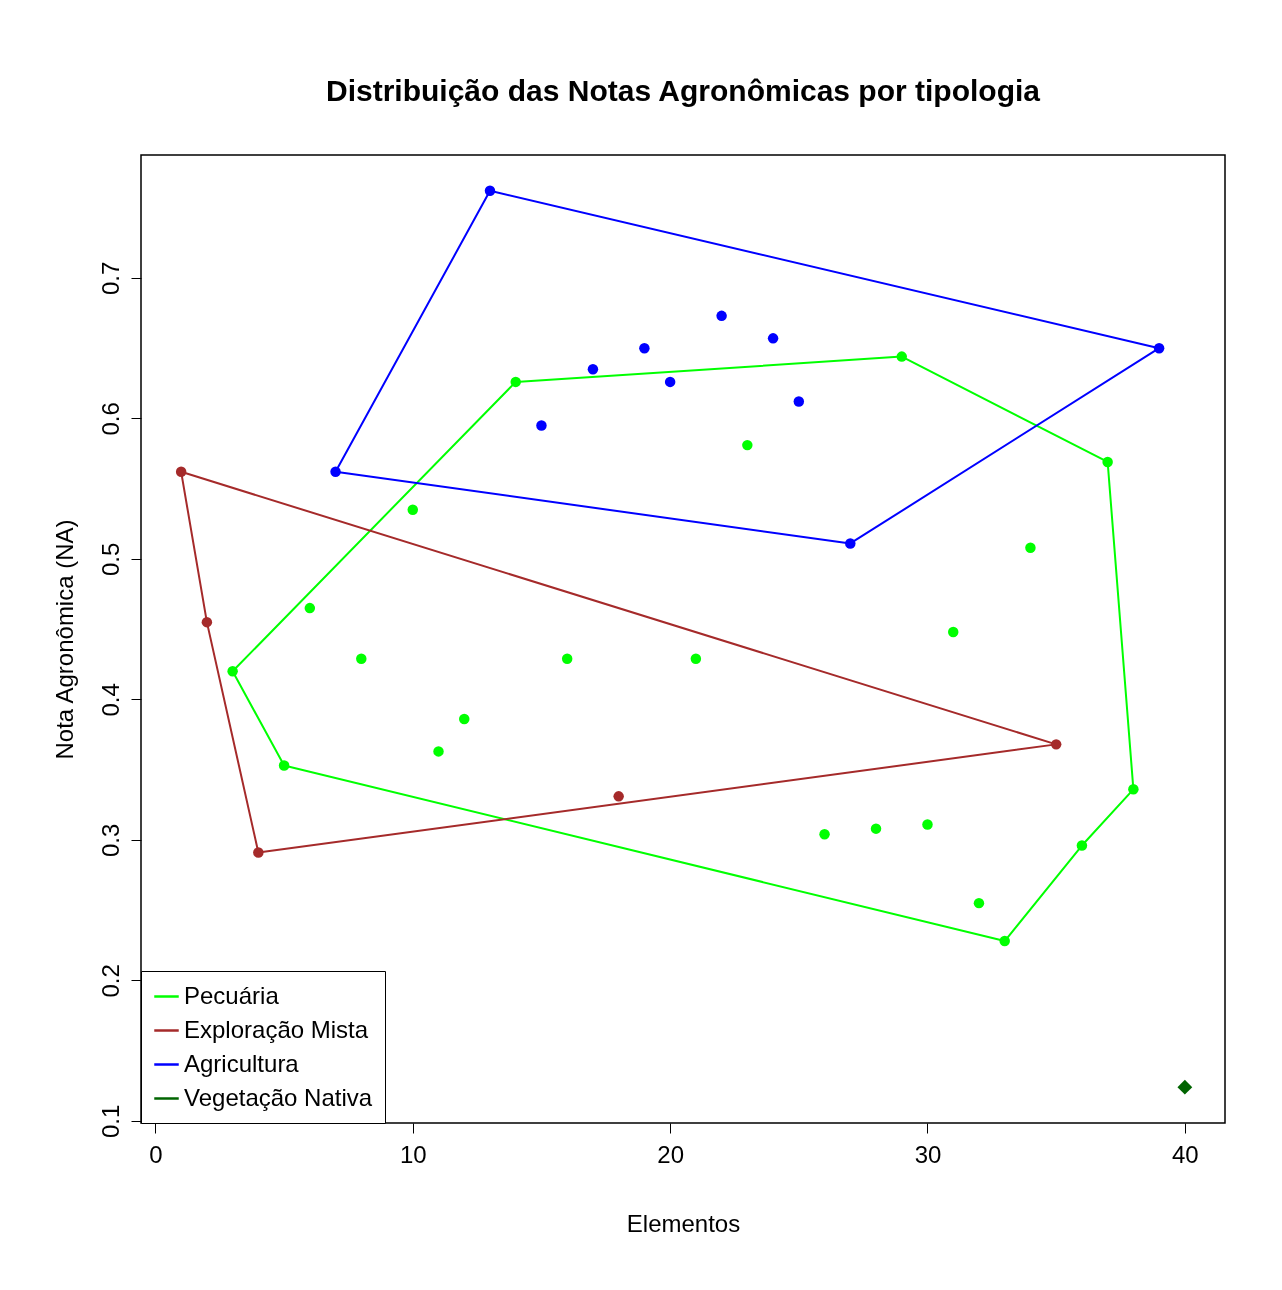 The width and height of the screenshot is (1282, 1290). Describe the element at coordinates (232, 995) in the screenshot. I see `legend-label: Pecuária` at that location.